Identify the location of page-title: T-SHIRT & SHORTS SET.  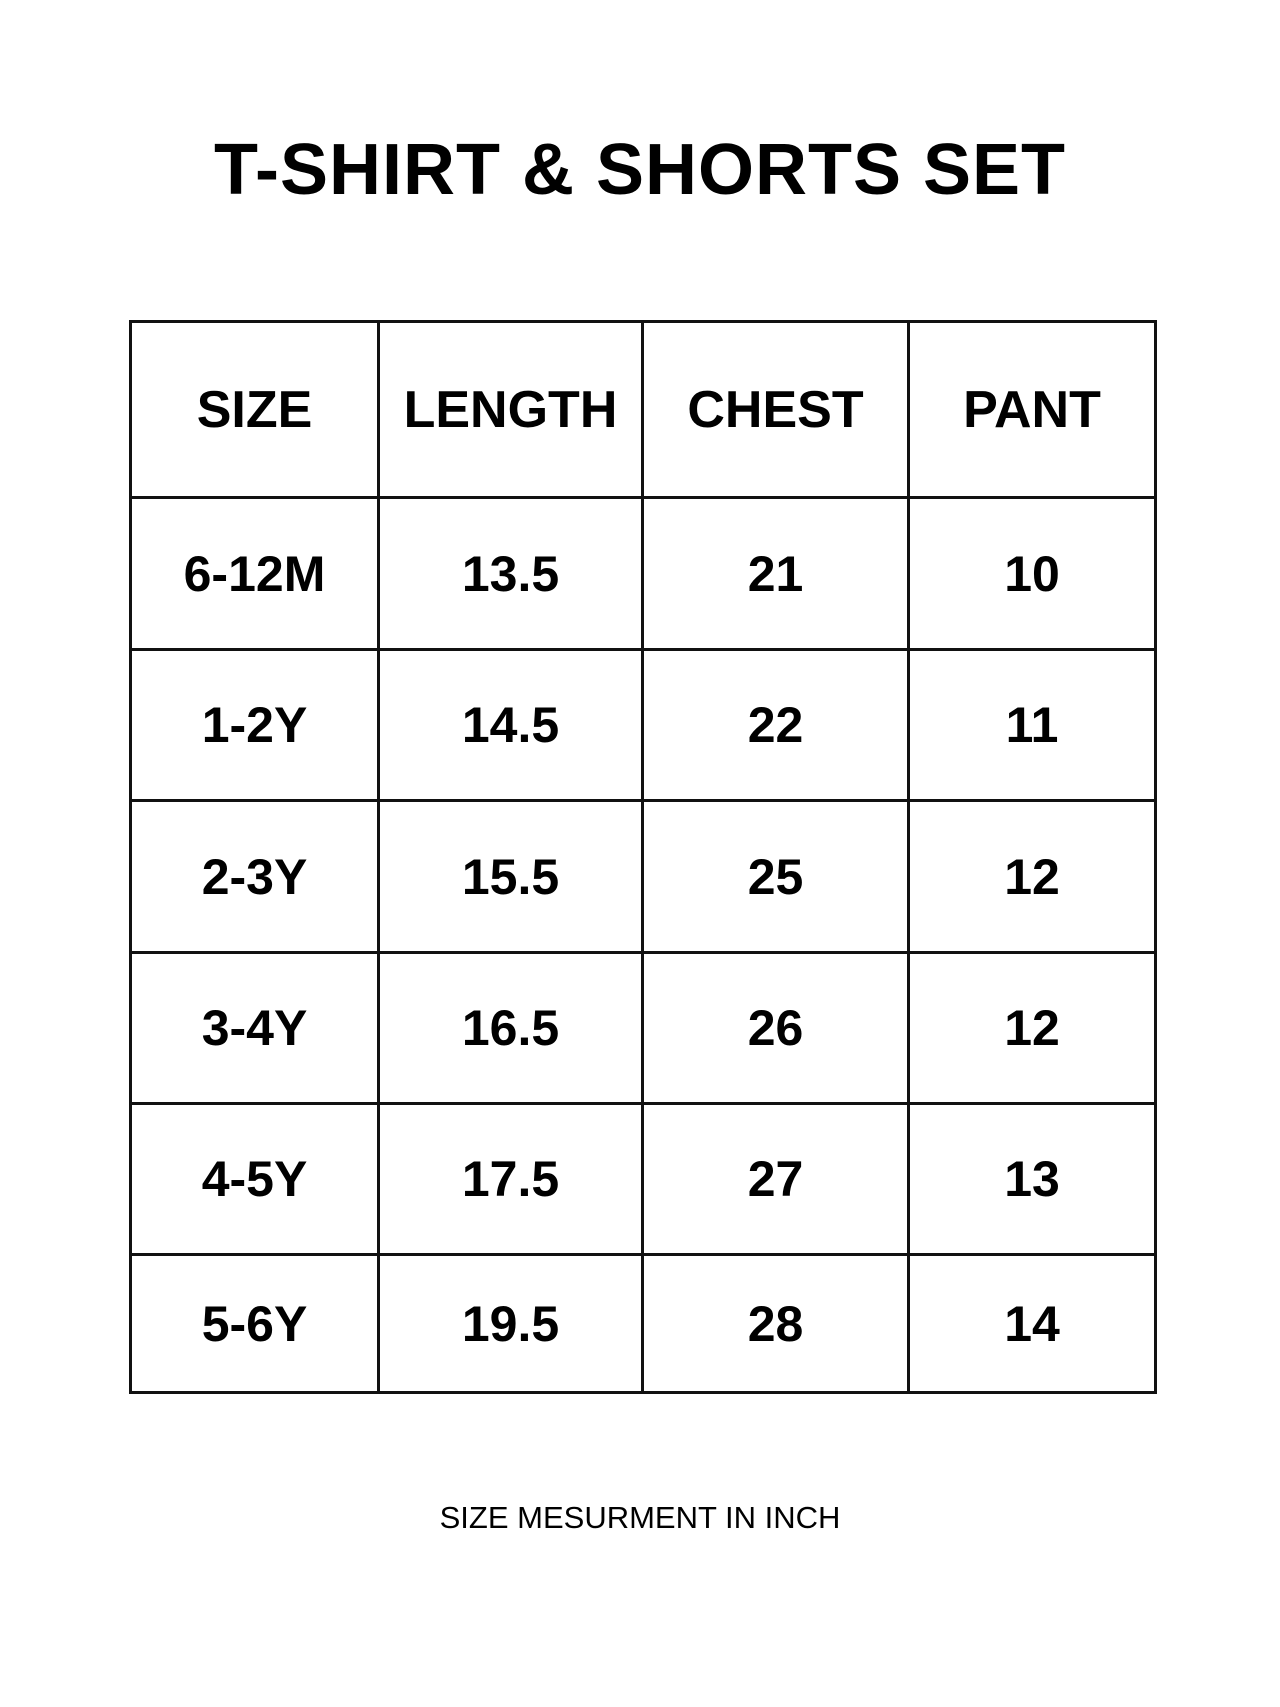
(640, 170).